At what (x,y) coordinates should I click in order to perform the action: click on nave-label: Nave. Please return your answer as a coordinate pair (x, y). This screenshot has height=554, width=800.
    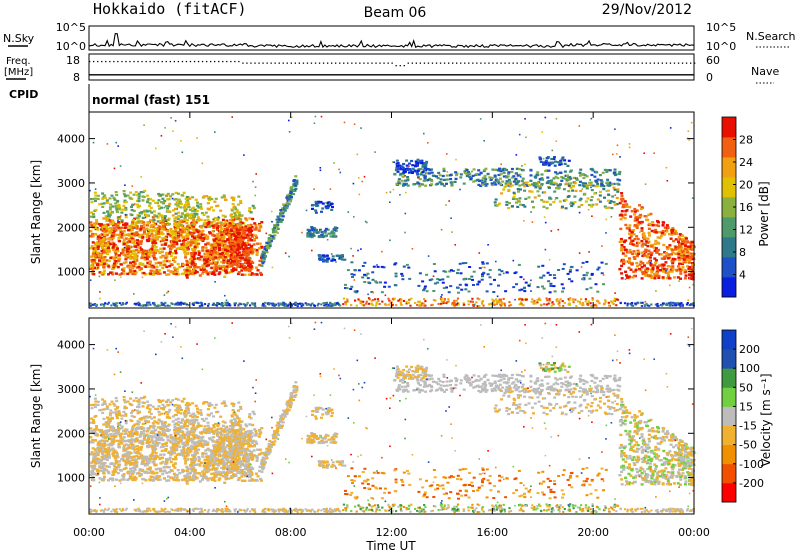
    Looking at the image, I should click on (765, 71).